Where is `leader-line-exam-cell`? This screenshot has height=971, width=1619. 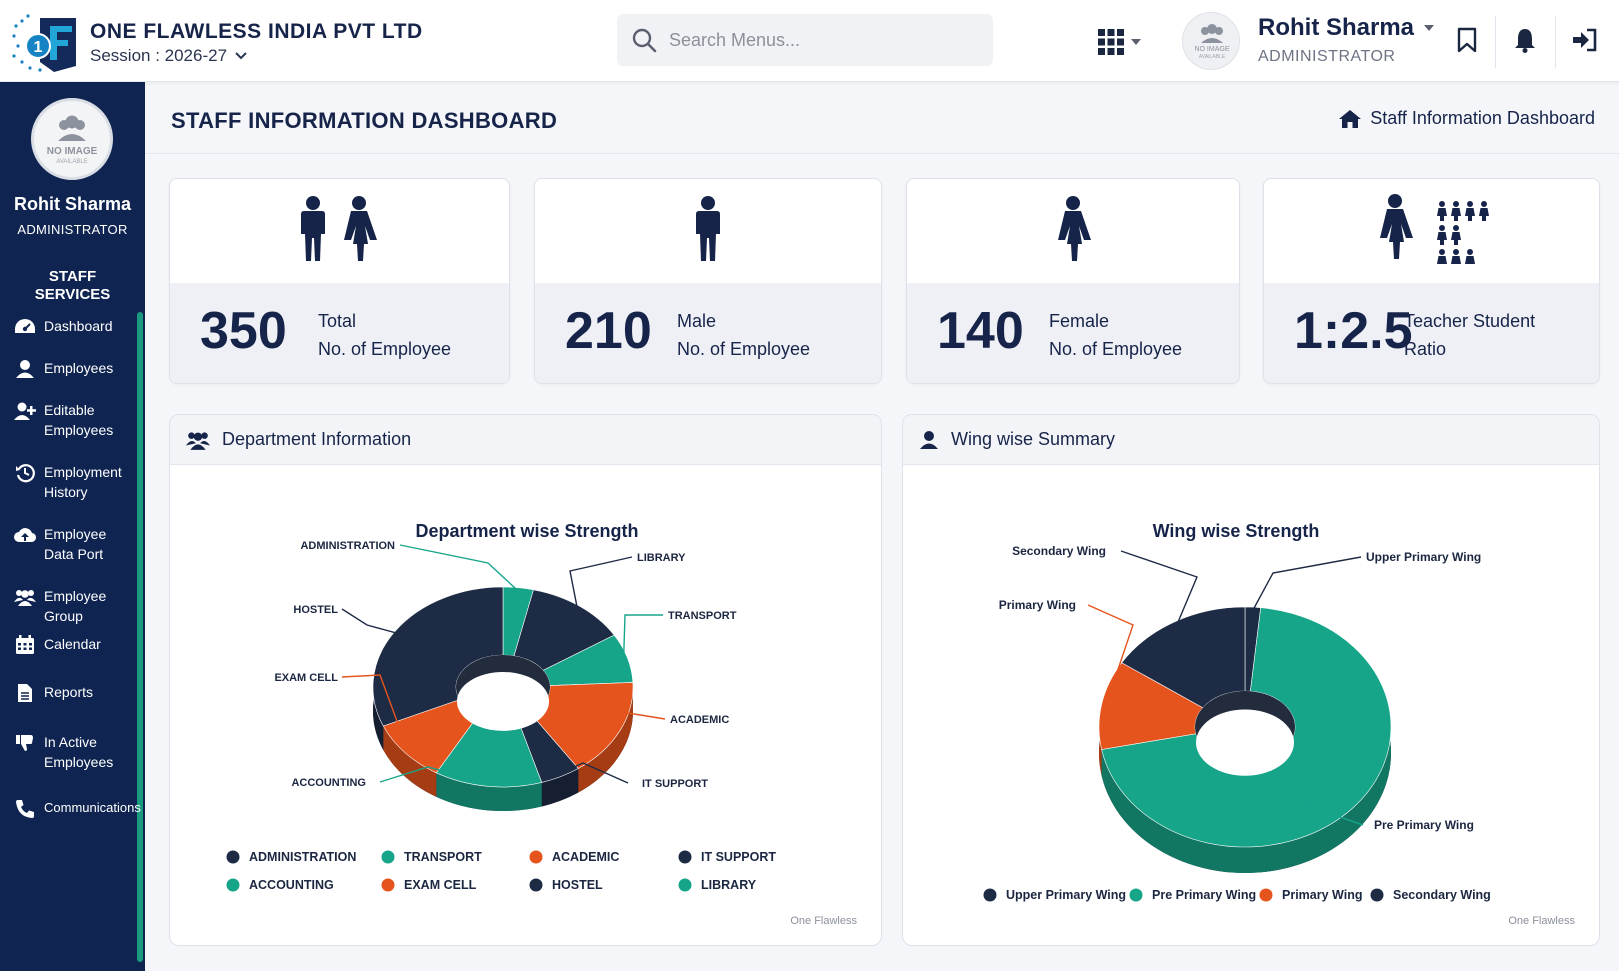
leader-line-exam-cell is located at coordinates (375, 712).